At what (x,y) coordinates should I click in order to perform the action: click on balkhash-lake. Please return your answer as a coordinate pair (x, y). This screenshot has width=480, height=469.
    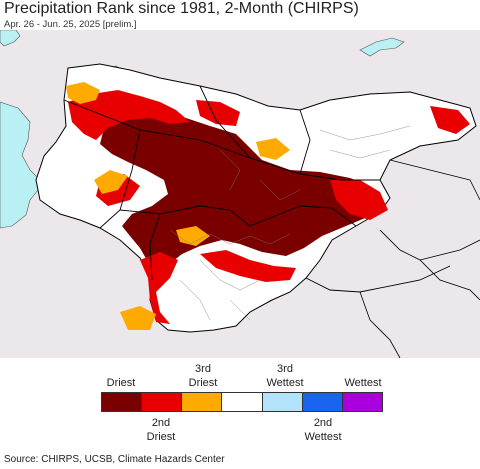
    Looking at the image, I should click on (382, 47).